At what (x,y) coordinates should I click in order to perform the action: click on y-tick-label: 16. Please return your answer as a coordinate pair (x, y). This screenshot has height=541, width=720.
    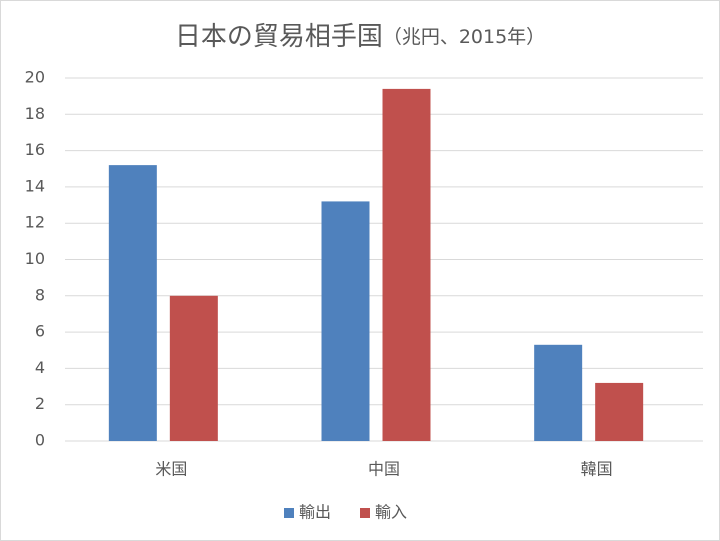
    Looking at the image, I should click on (35, 149).